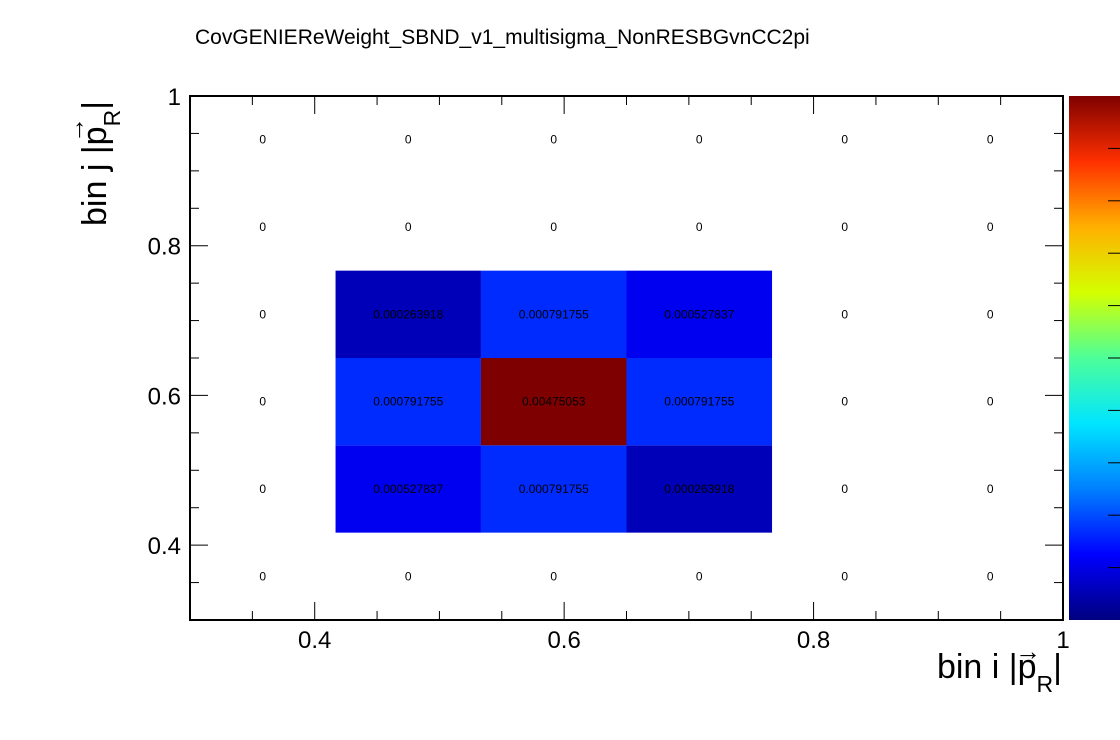  I want to click on heatmap-cells, so click(554, 401).